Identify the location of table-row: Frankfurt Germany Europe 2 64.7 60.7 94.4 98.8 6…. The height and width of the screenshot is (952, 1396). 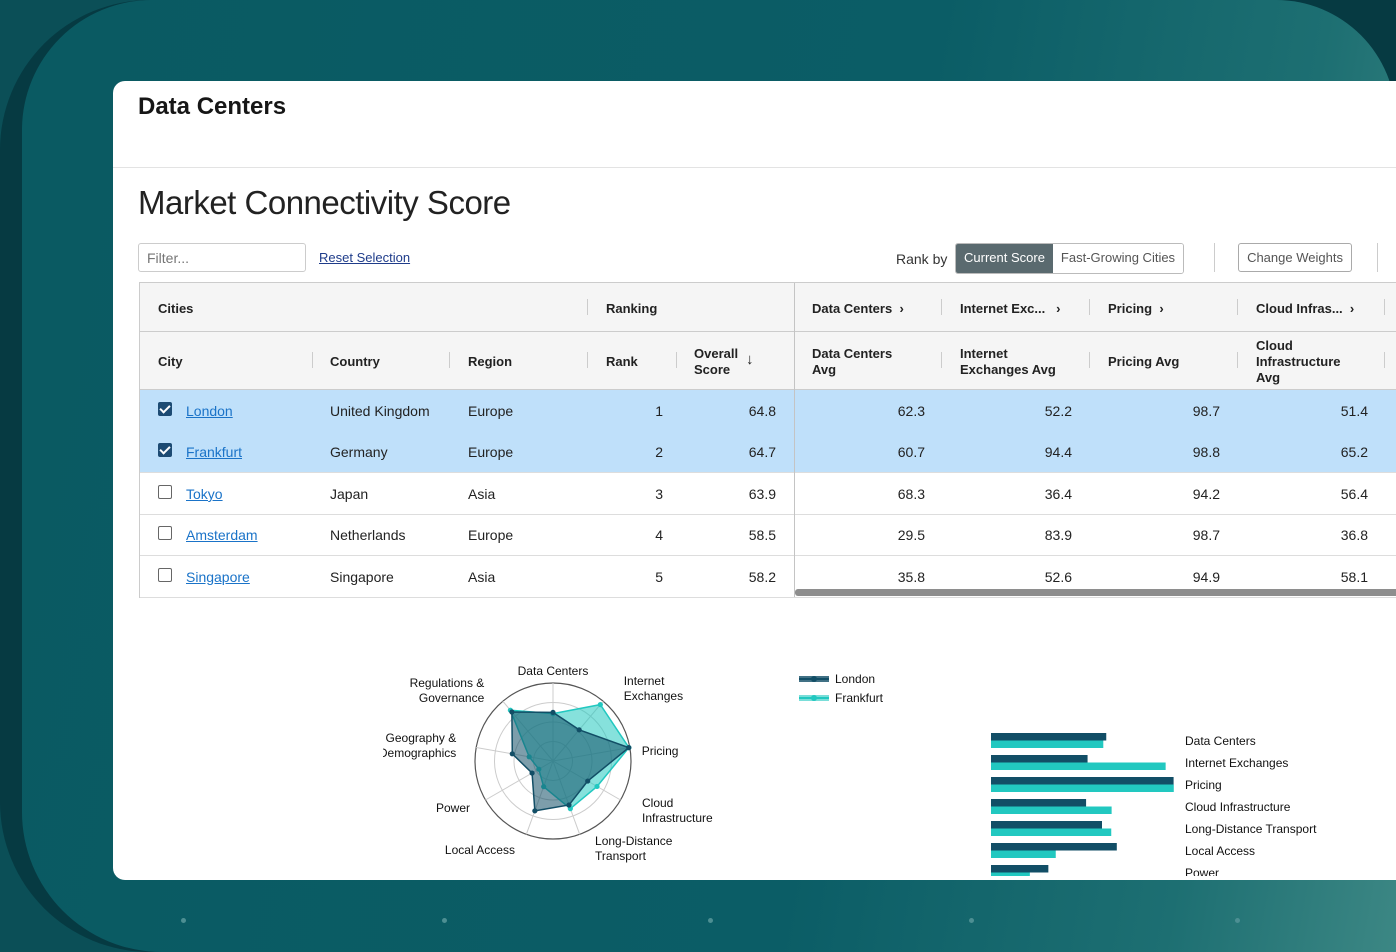
(768, 452).